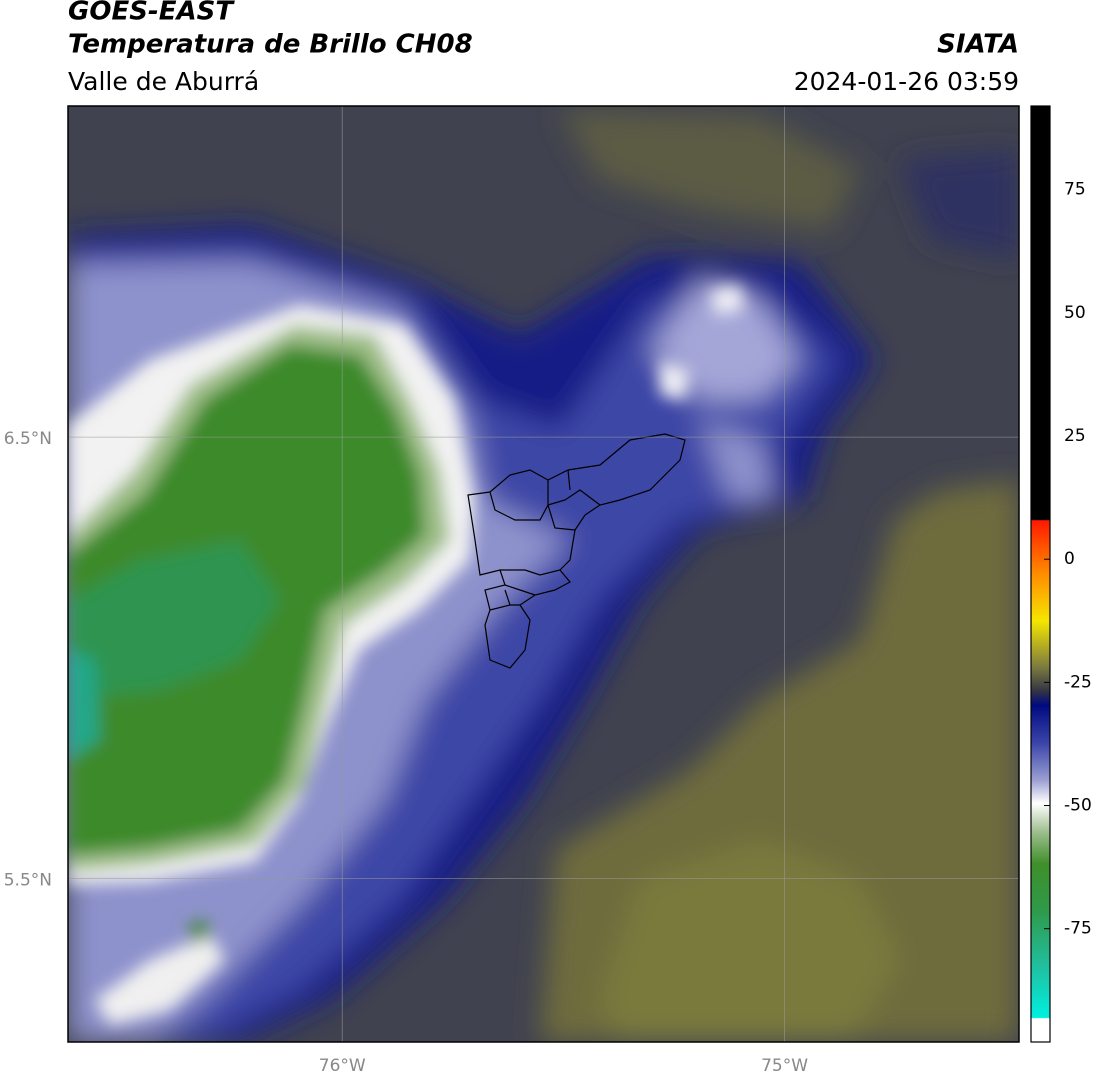 Image resolution: width=1094 pixels, height=1078 pixels. Describe the element at coordinates (906, 81) in the screenshot. I see `datetime: 2024-01-26 03:59` at that location.